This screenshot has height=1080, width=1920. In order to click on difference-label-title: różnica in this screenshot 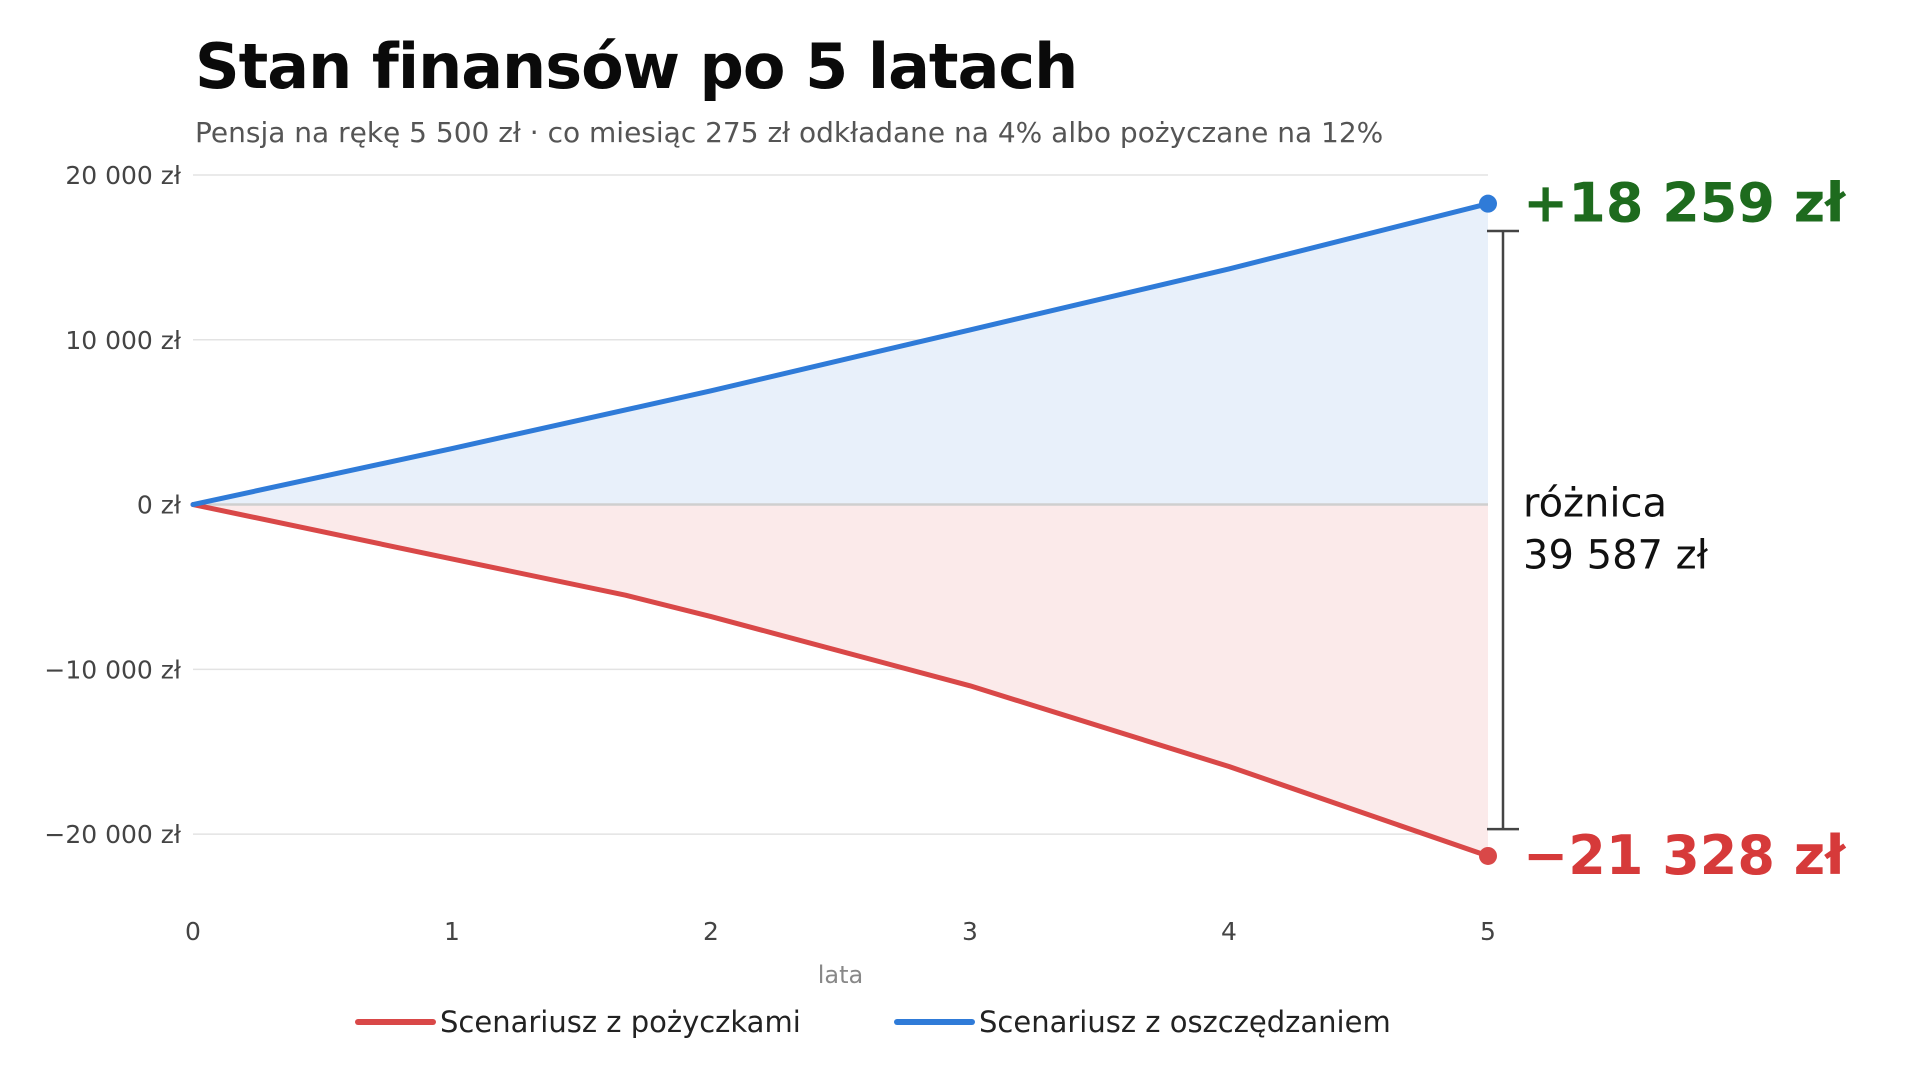, I will do `click(1595, 504)`.